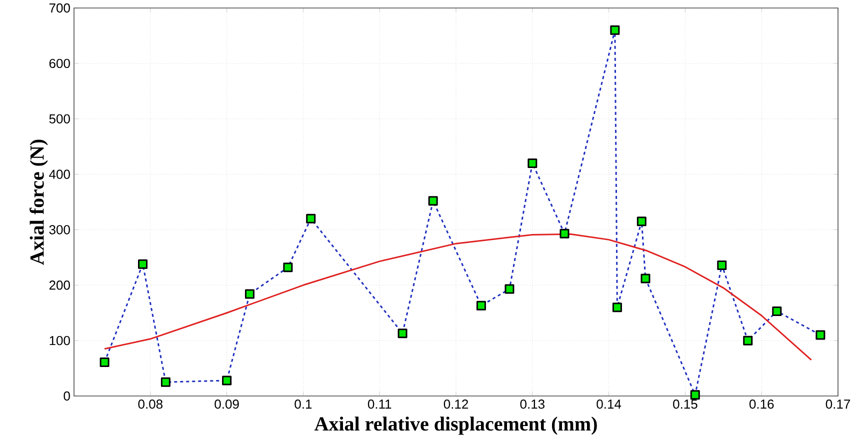 This screenshot has width=858, height=448. What do you see at coordinates (226, 404) in the screenshot?
I see `x-tick-label: 0.09` at bounding box center [226, 404].